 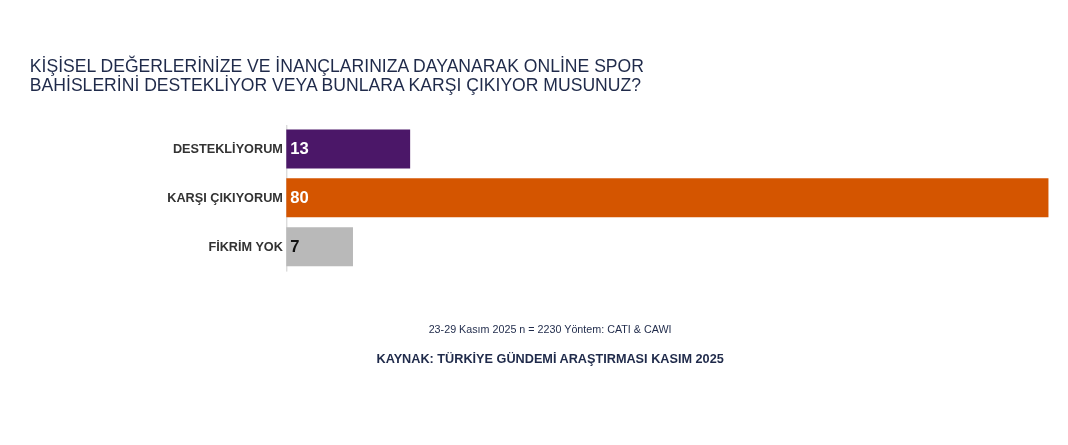 What do you see at coordinates (299, 148) in the screenshot?
I see `data-label: 13` at bounding box center [299, 148].